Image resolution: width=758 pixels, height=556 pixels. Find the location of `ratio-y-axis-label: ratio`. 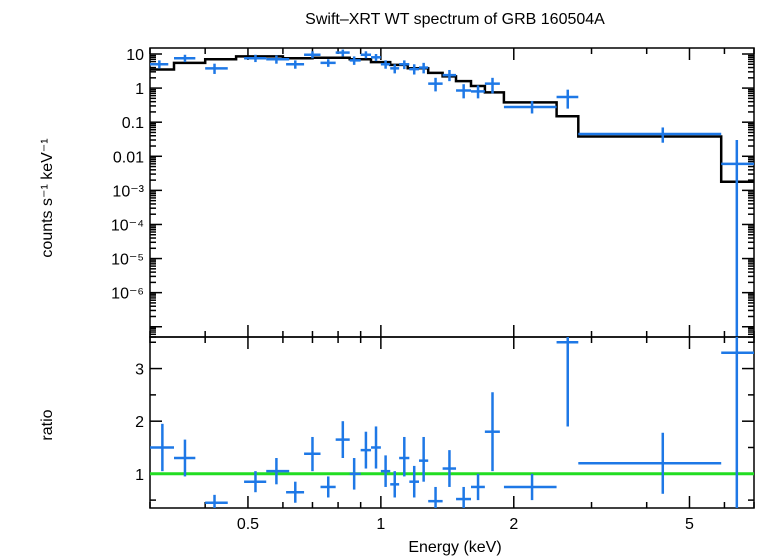

ratio-y-axis-label: ratio is located at coordinates (47, 424).